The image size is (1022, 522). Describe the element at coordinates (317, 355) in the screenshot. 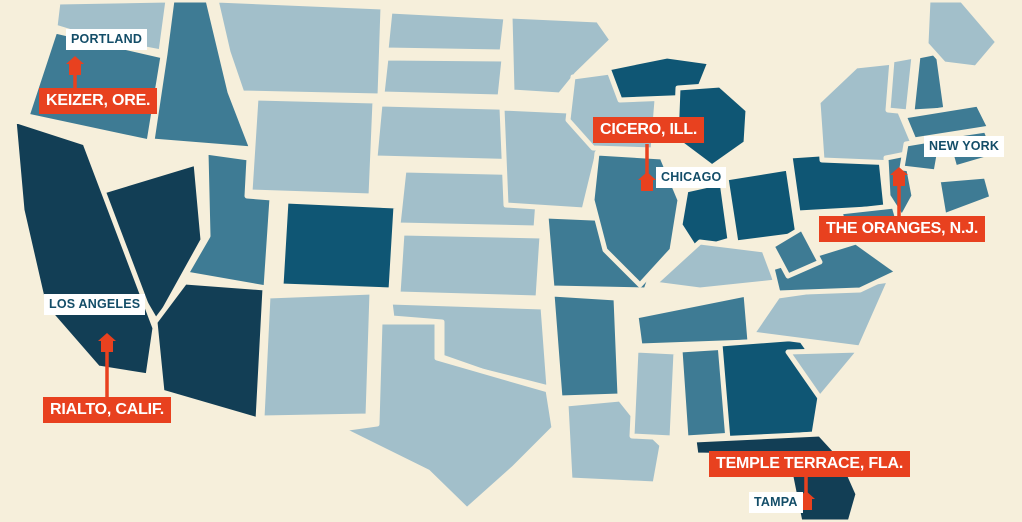

I see `state-new-mexico` at that location.